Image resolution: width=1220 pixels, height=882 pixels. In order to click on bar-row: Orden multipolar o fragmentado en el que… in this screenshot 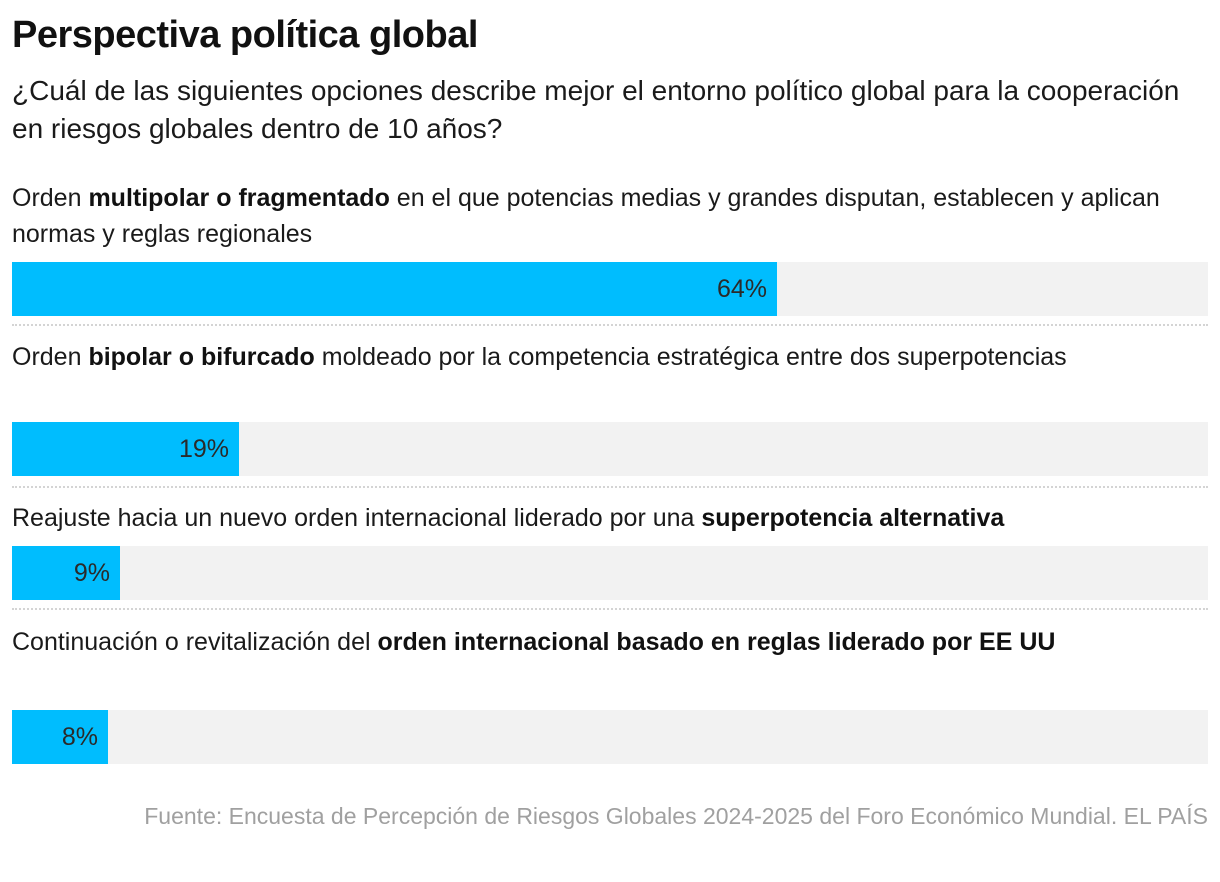, I will do `click(610, 216)`.